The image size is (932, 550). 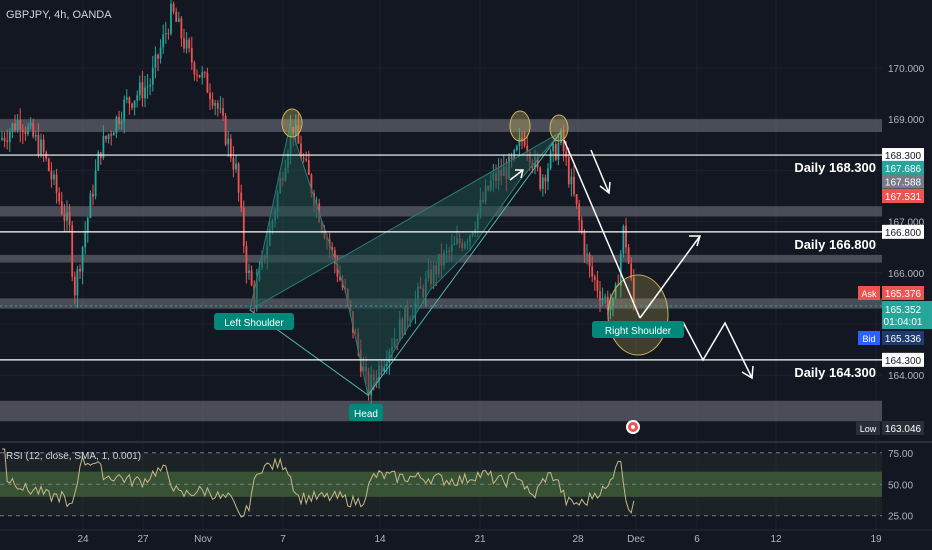 What do you see at coordinates (636, 539) in the screenshot?
I see `time-tick-7: Dec` at bounding box center [636, 539].